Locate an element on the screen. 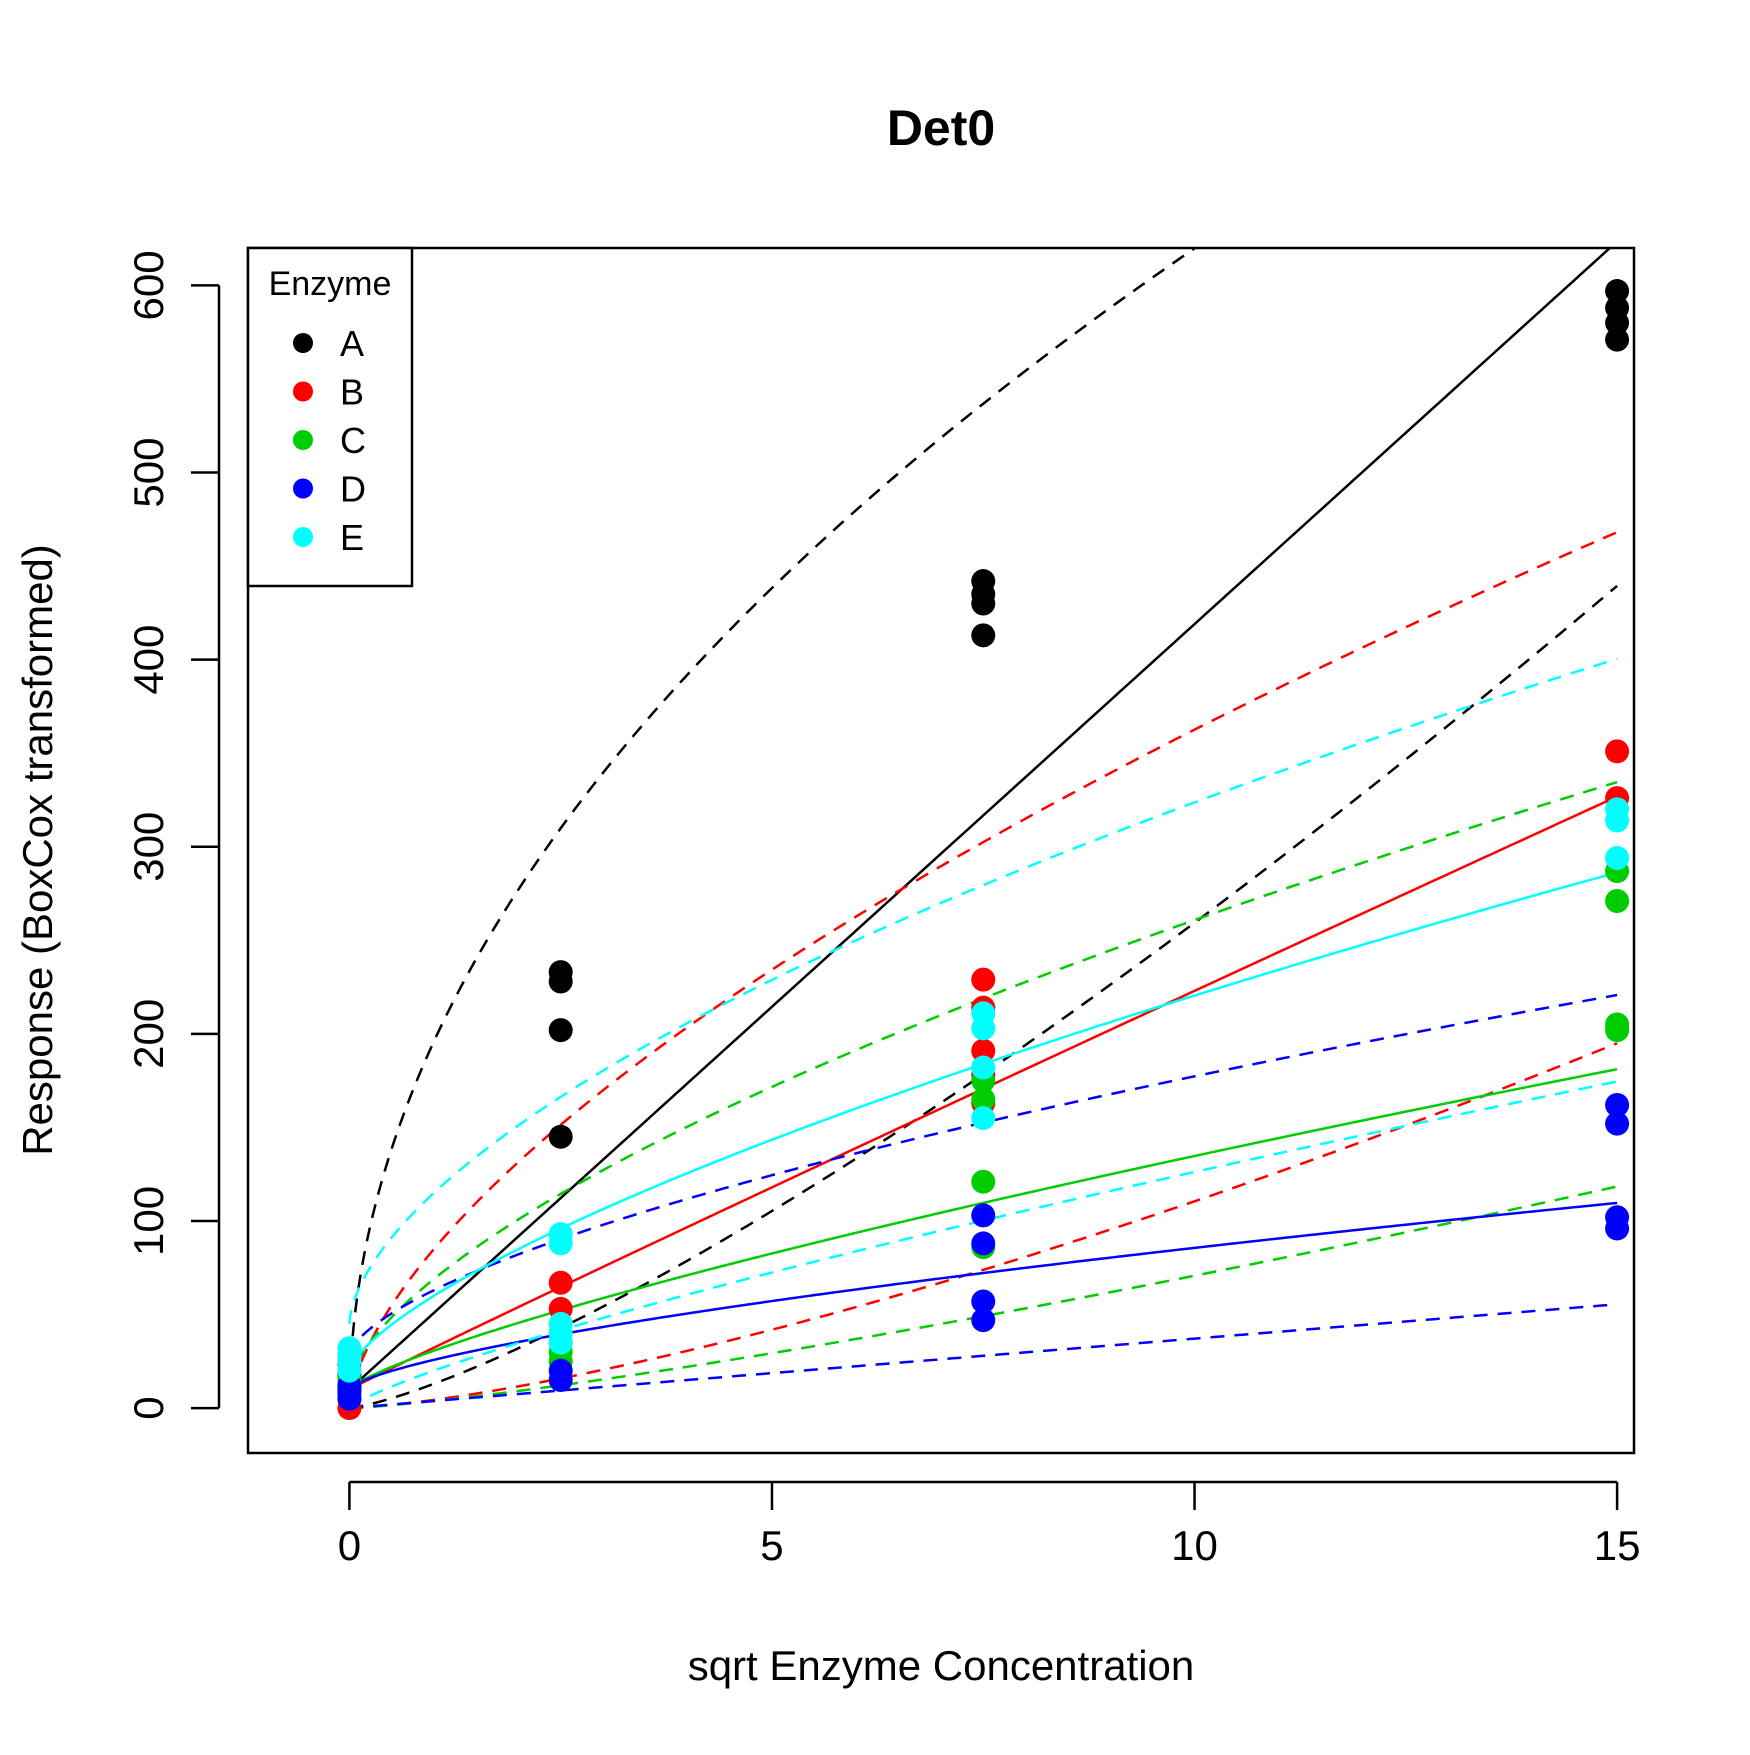  x-axis: 0 5 10 15 is located at coordinates (989, 1524).